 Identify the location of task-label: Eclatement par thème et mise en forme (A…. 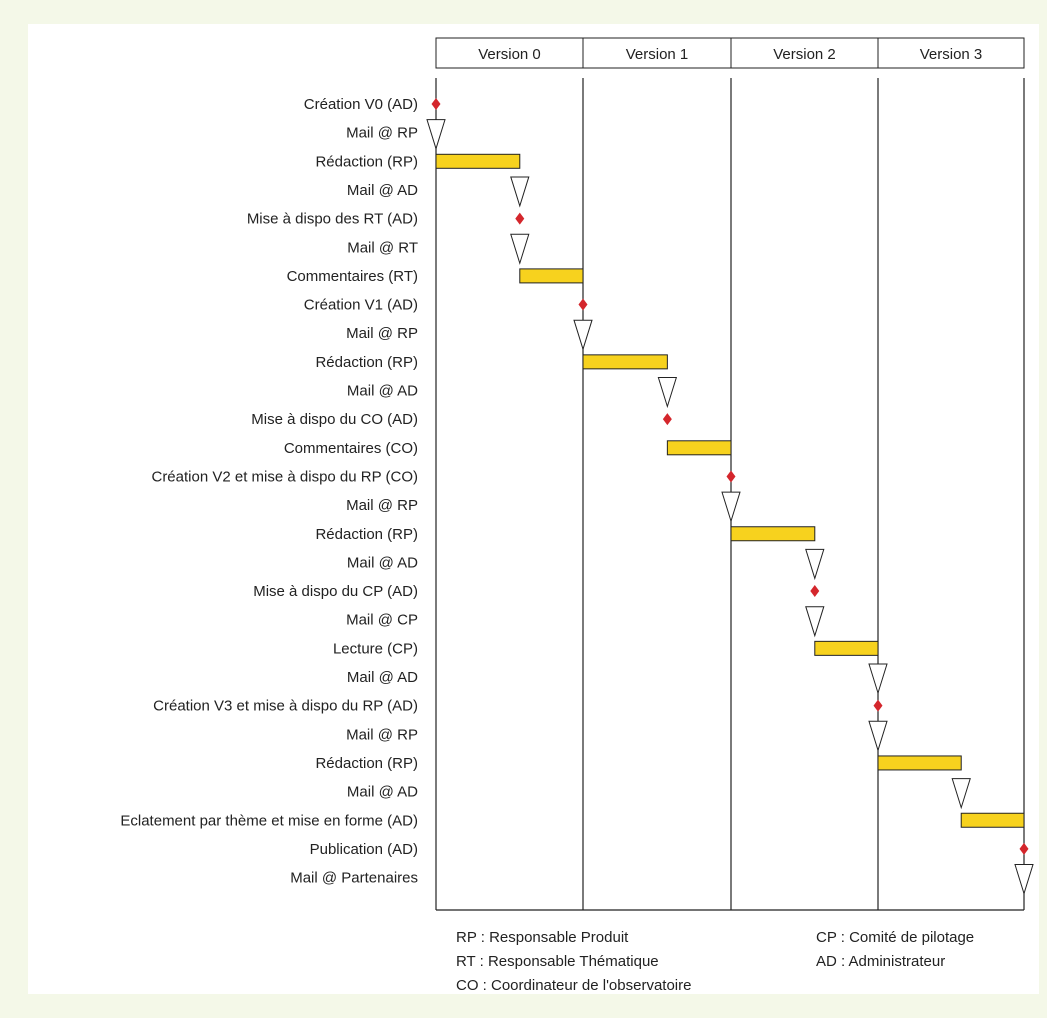
(269, 820).